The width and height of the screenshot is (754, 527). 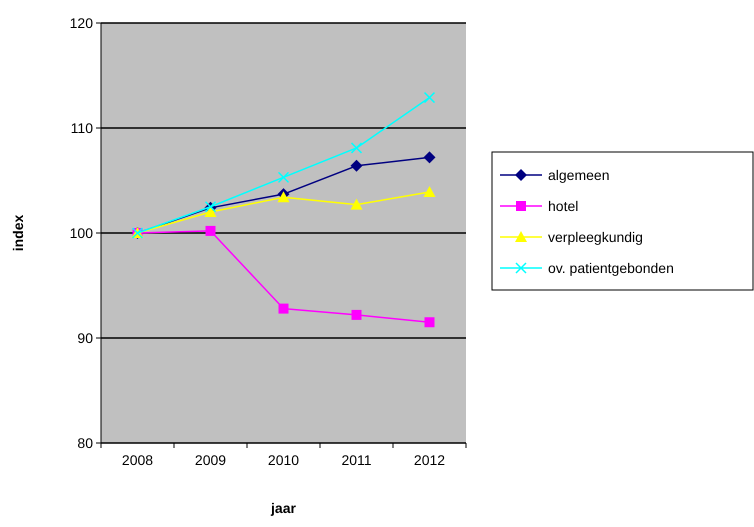 What do you see at coordinates (579, 174) in the screenshot?
I see `legend-label: algemeen` at bounding box center [579, 174].